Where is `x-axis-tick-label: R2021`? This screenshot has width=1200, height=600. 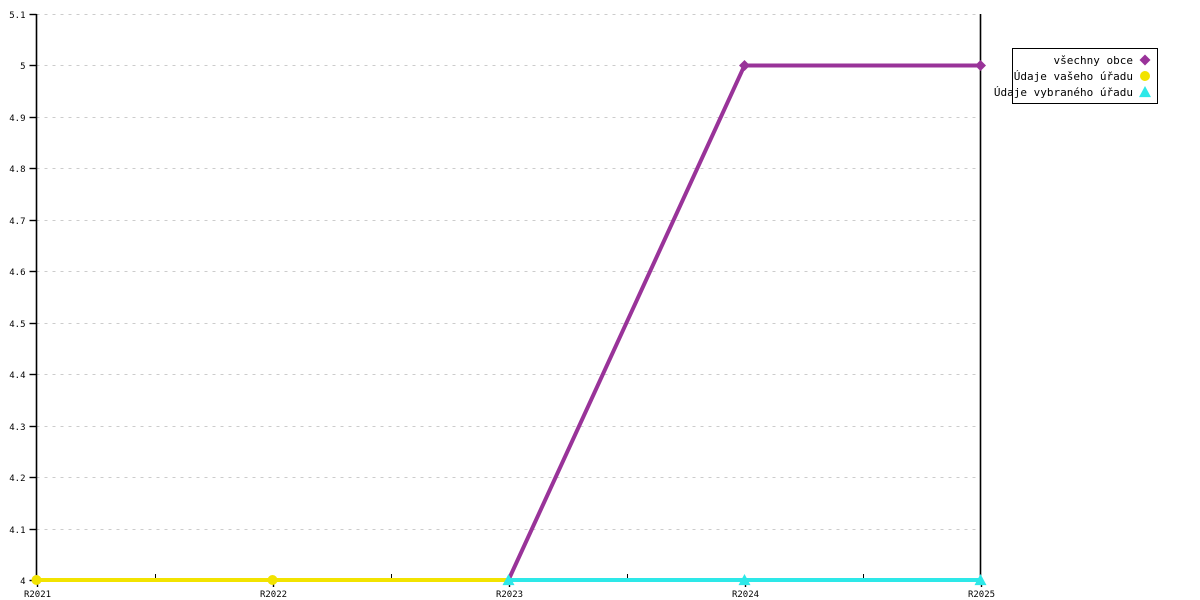 x-axis-tick-label: R2021 is located at coordinates (37, 595).